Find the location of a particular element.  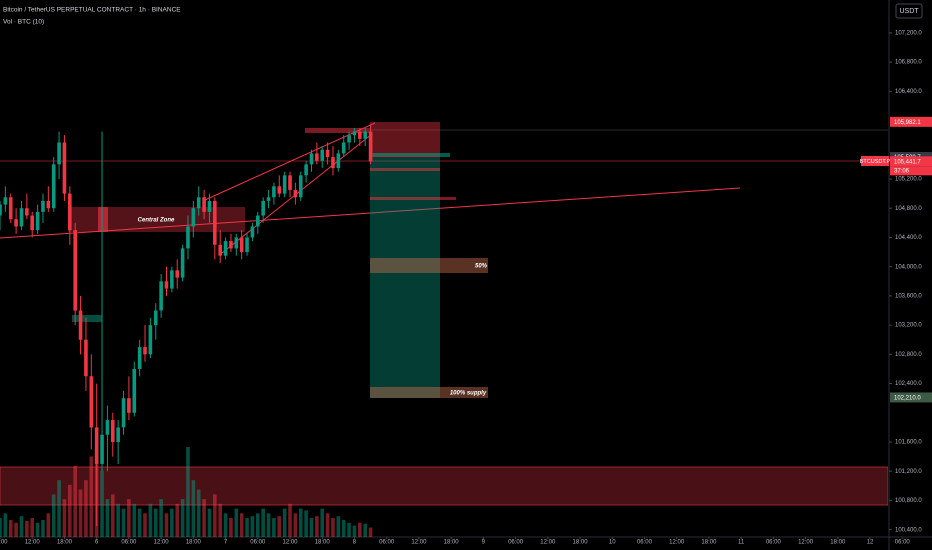

y-tick-label: 102,800.0 is located at coordinates (908, 355).